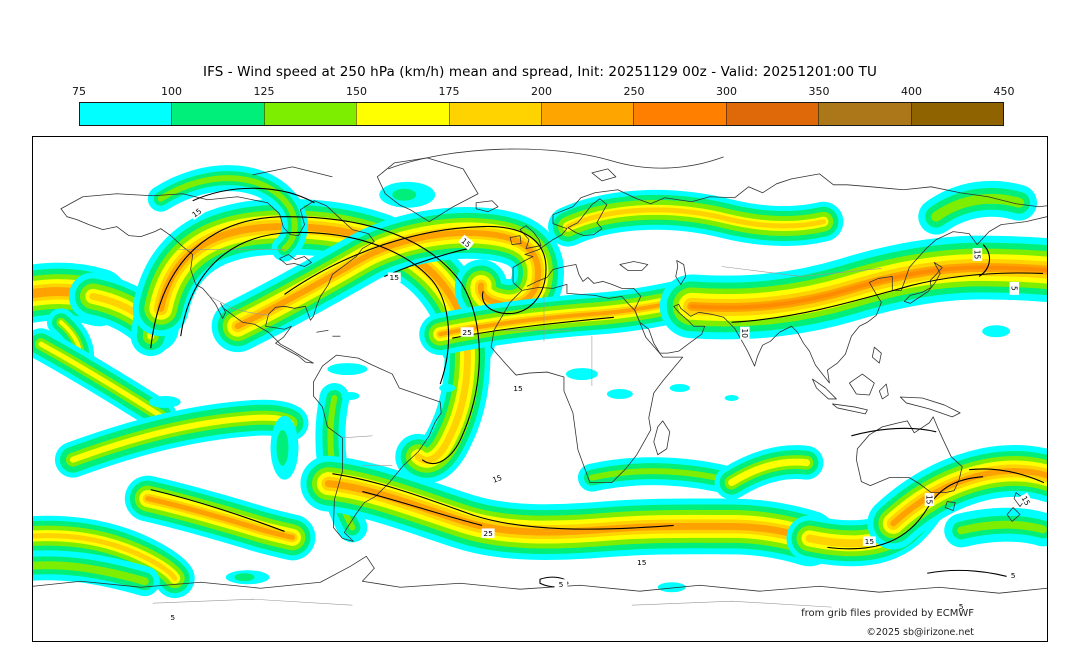 This screenshot has width=1080, height=658. Describe the element at coordinates (920, 632) in the screenshot. I see `credit-copyright: ©2025 sb@irizone.net` at that location.